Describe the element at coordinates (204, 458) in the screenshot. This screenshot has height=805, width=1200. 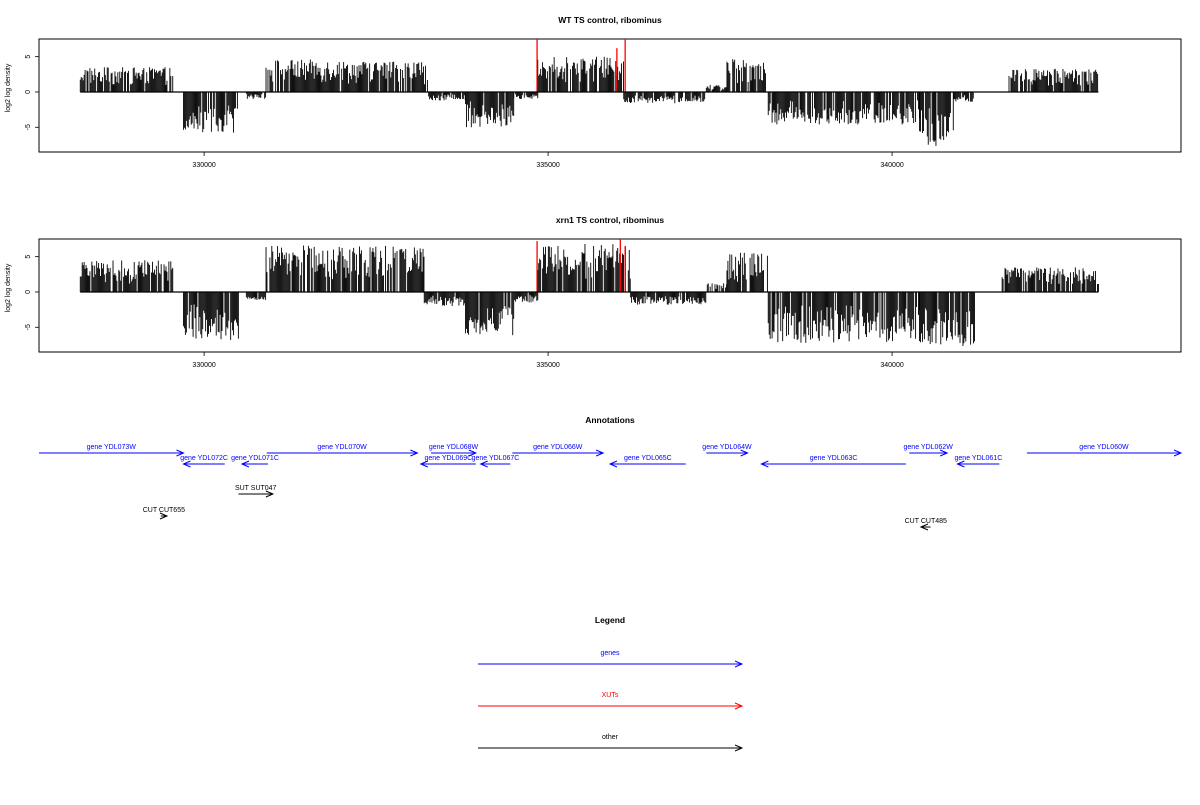
I see `feature-label: gene YDL072C` at that location.